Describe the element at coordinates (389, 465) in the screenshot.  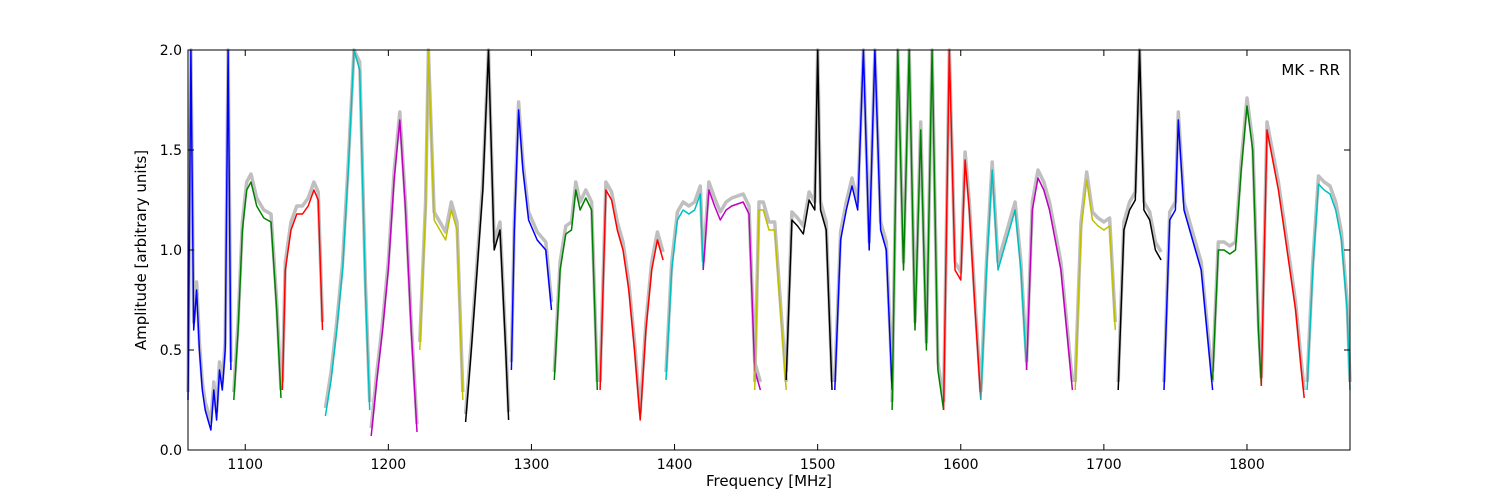
I see `x-tick-label: 1200` at that location.